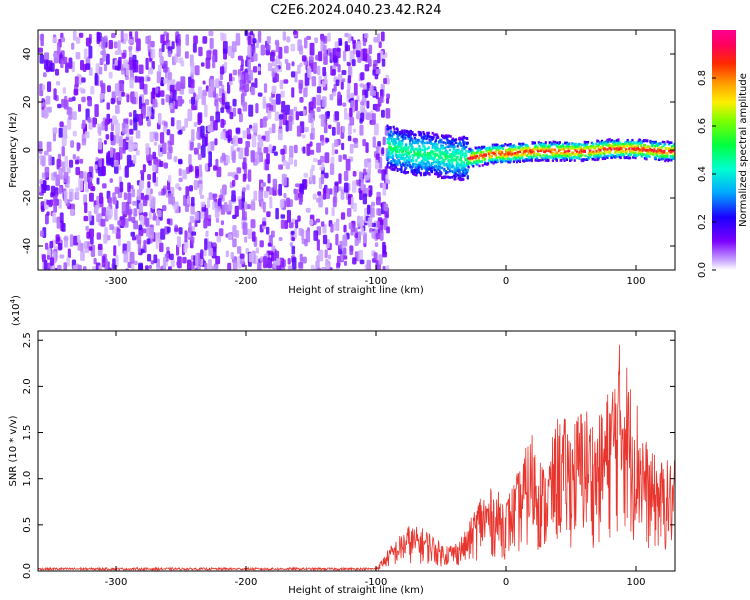 This screenshot has width=750, height=600. What do you see at coordinates (27, 571) in the screenshot?
I see `snr-y-tick-label: 0.0` at bounding box center [27, 571].